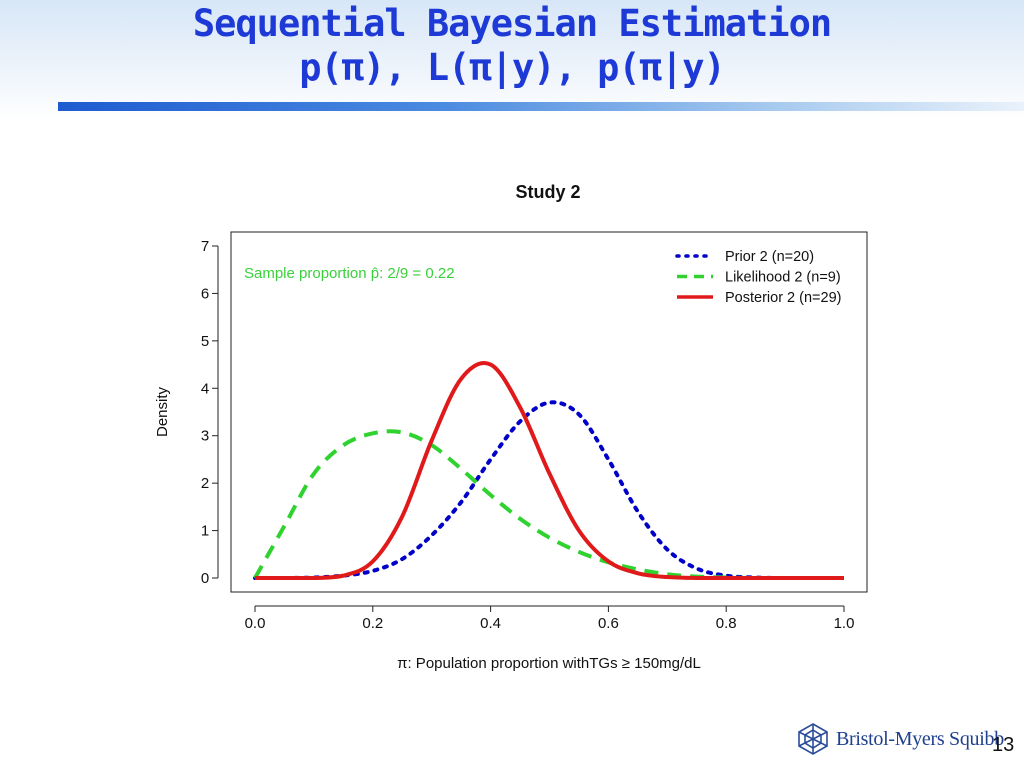 The height and width of the screenshot is (768, 1024). Describe the element at coordinates (726, 623) in the screenshot. I see `x-tick-label: 0.8` at that location.